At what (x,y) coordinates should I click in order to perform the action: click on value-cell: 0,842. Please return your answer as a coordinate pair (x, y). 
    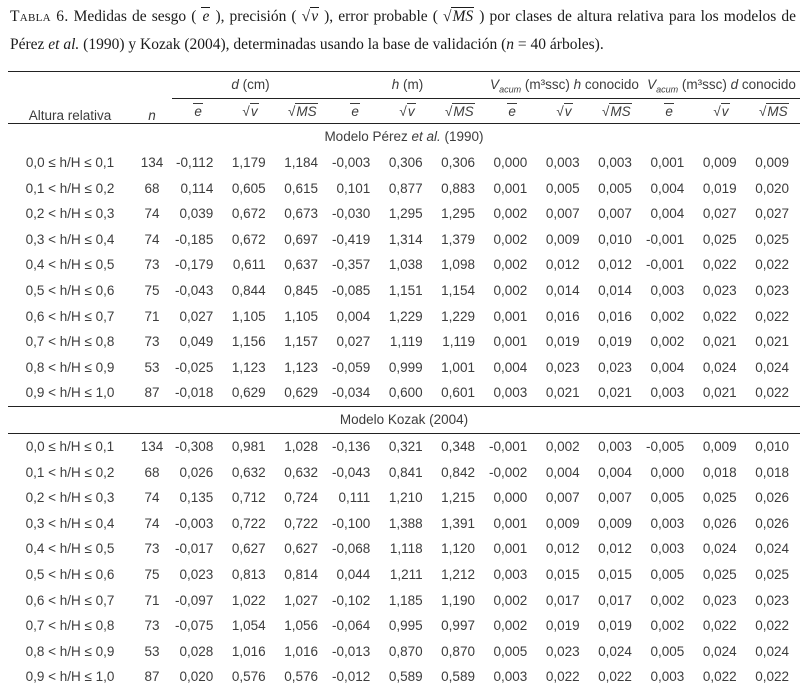
    Looking at the image, I should click on (458, 472).